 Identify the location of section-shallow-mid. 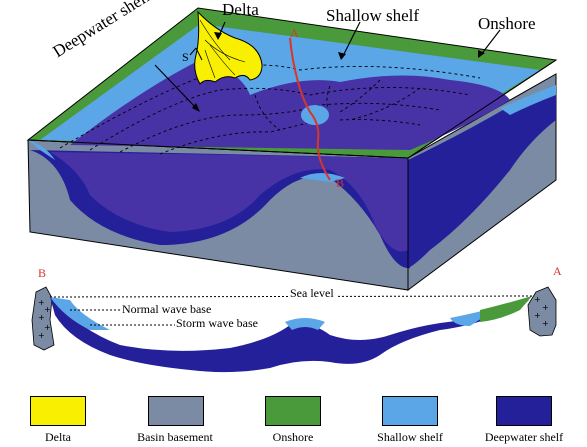
(305, 324).